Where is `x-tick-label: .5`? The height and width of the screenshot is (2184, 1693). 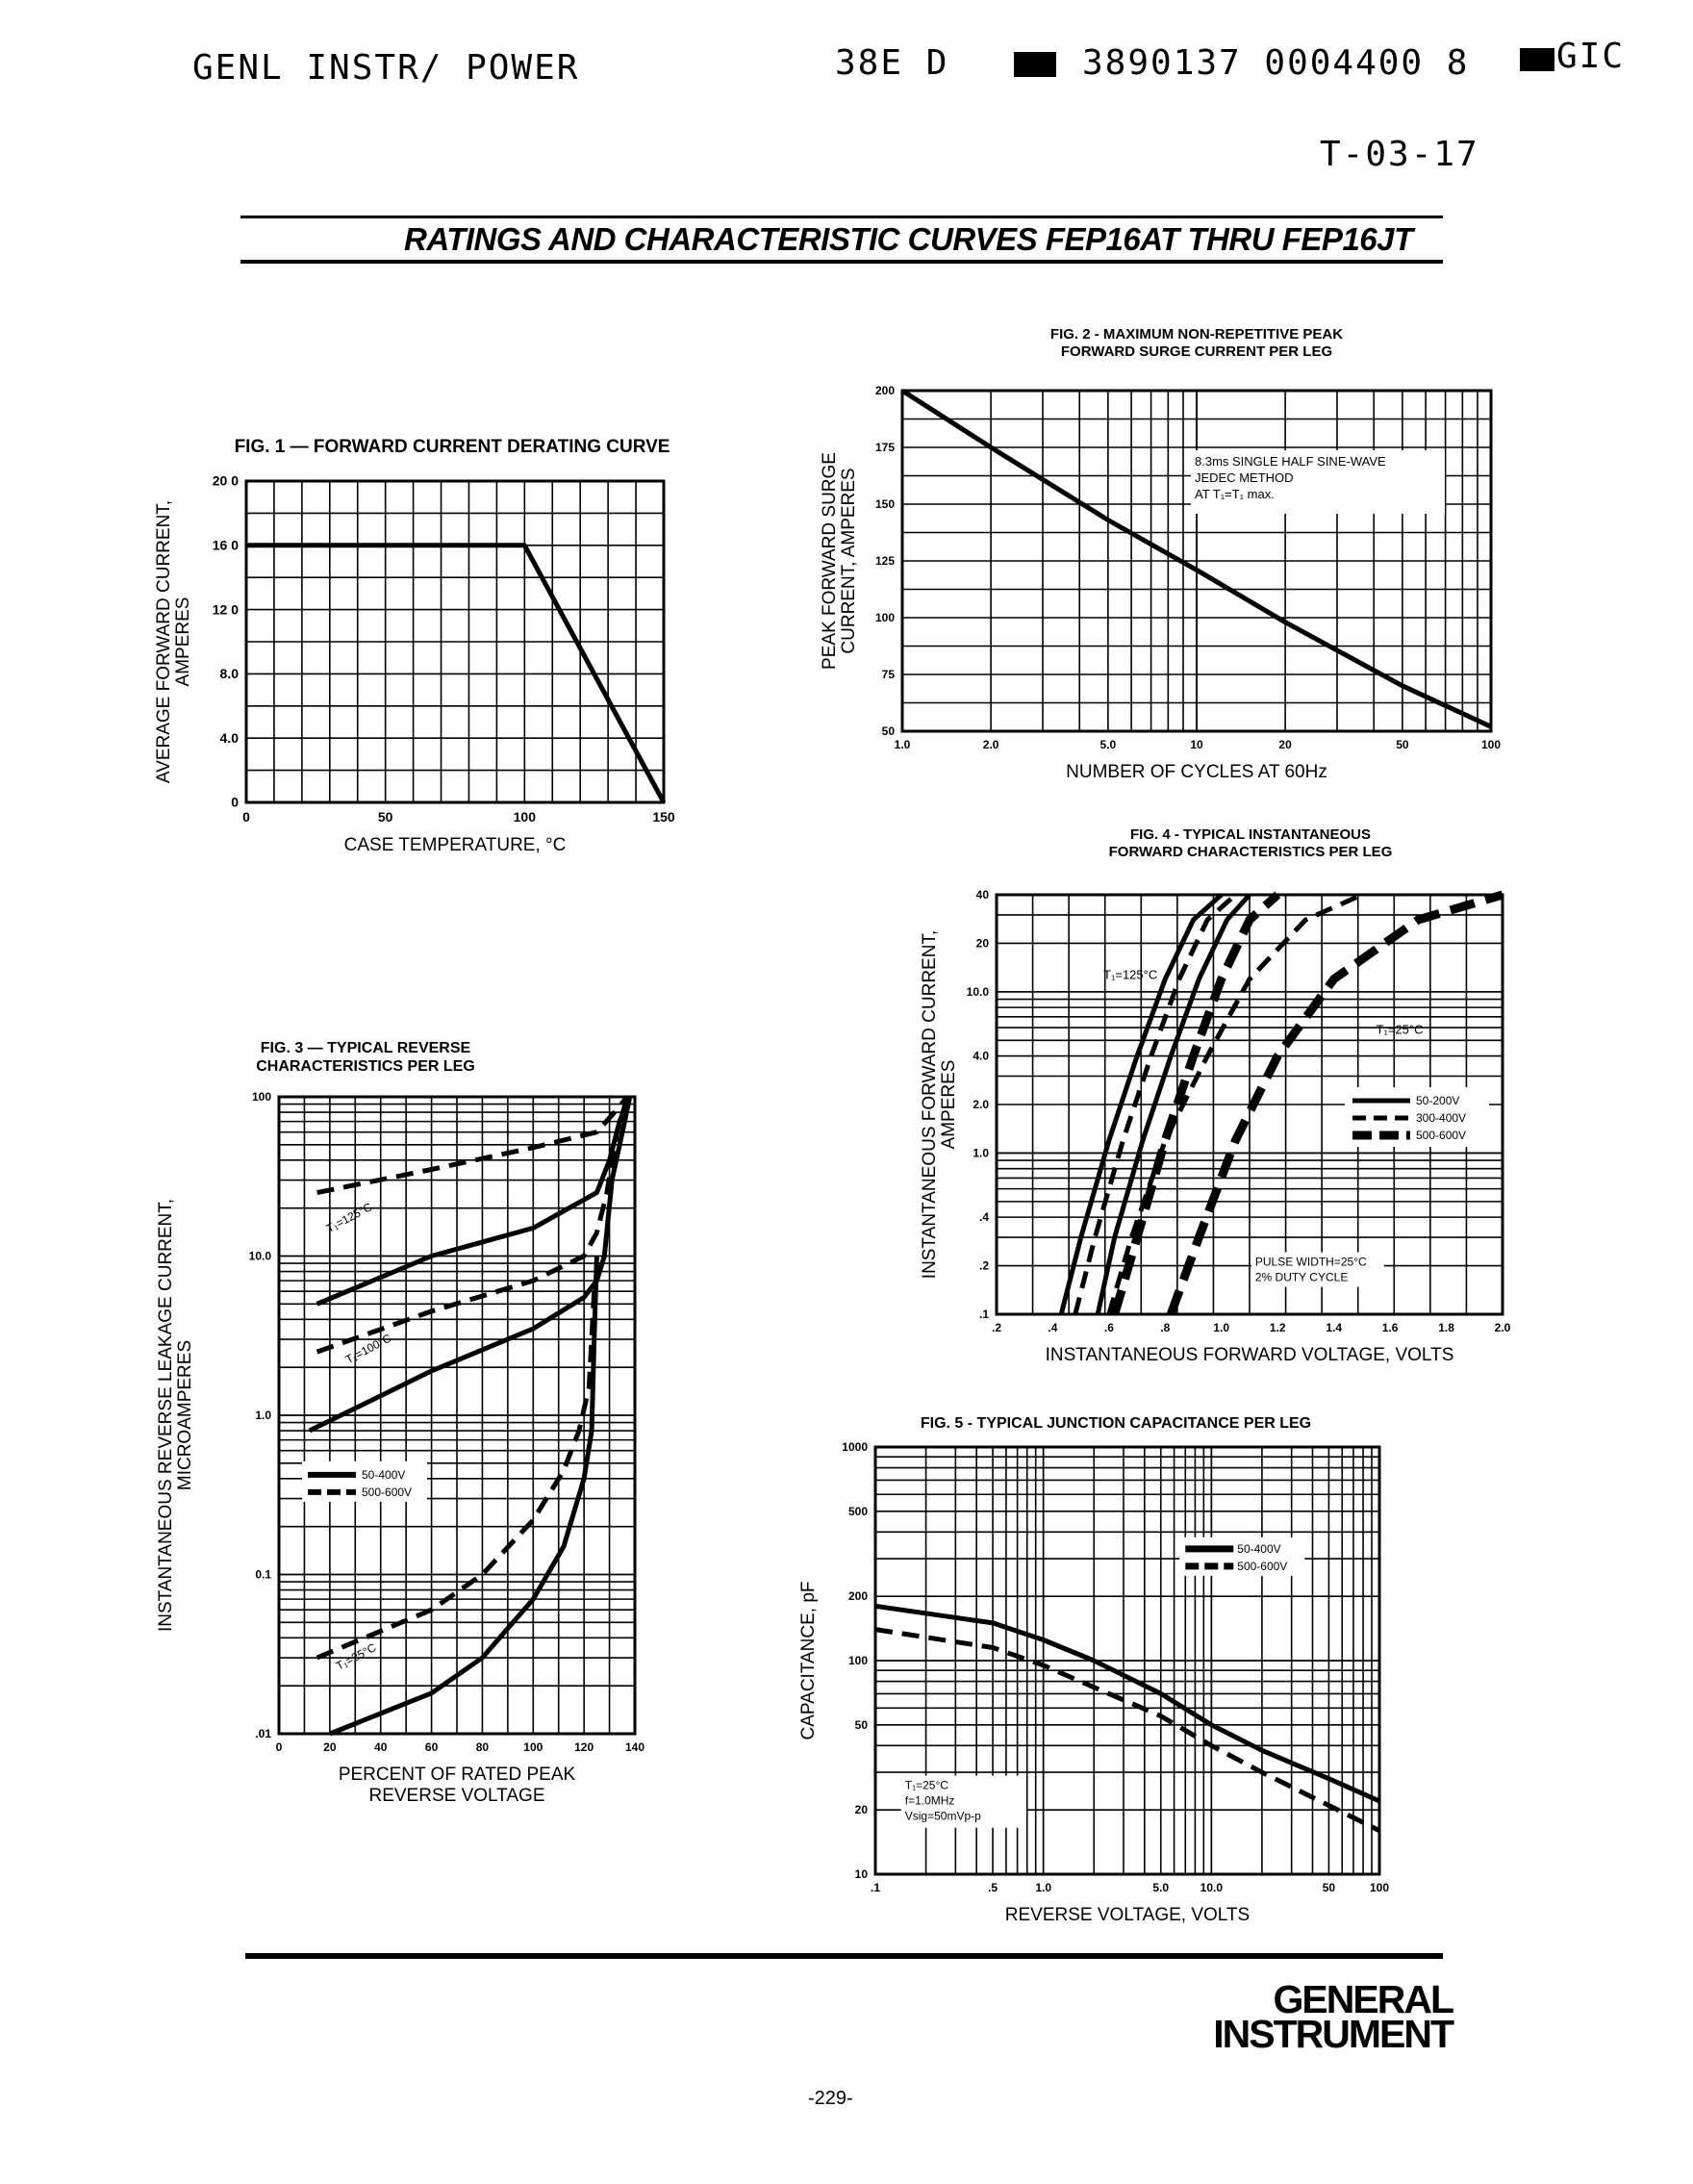 x-tick-label: .5 is located at coordinates (993, 1887).